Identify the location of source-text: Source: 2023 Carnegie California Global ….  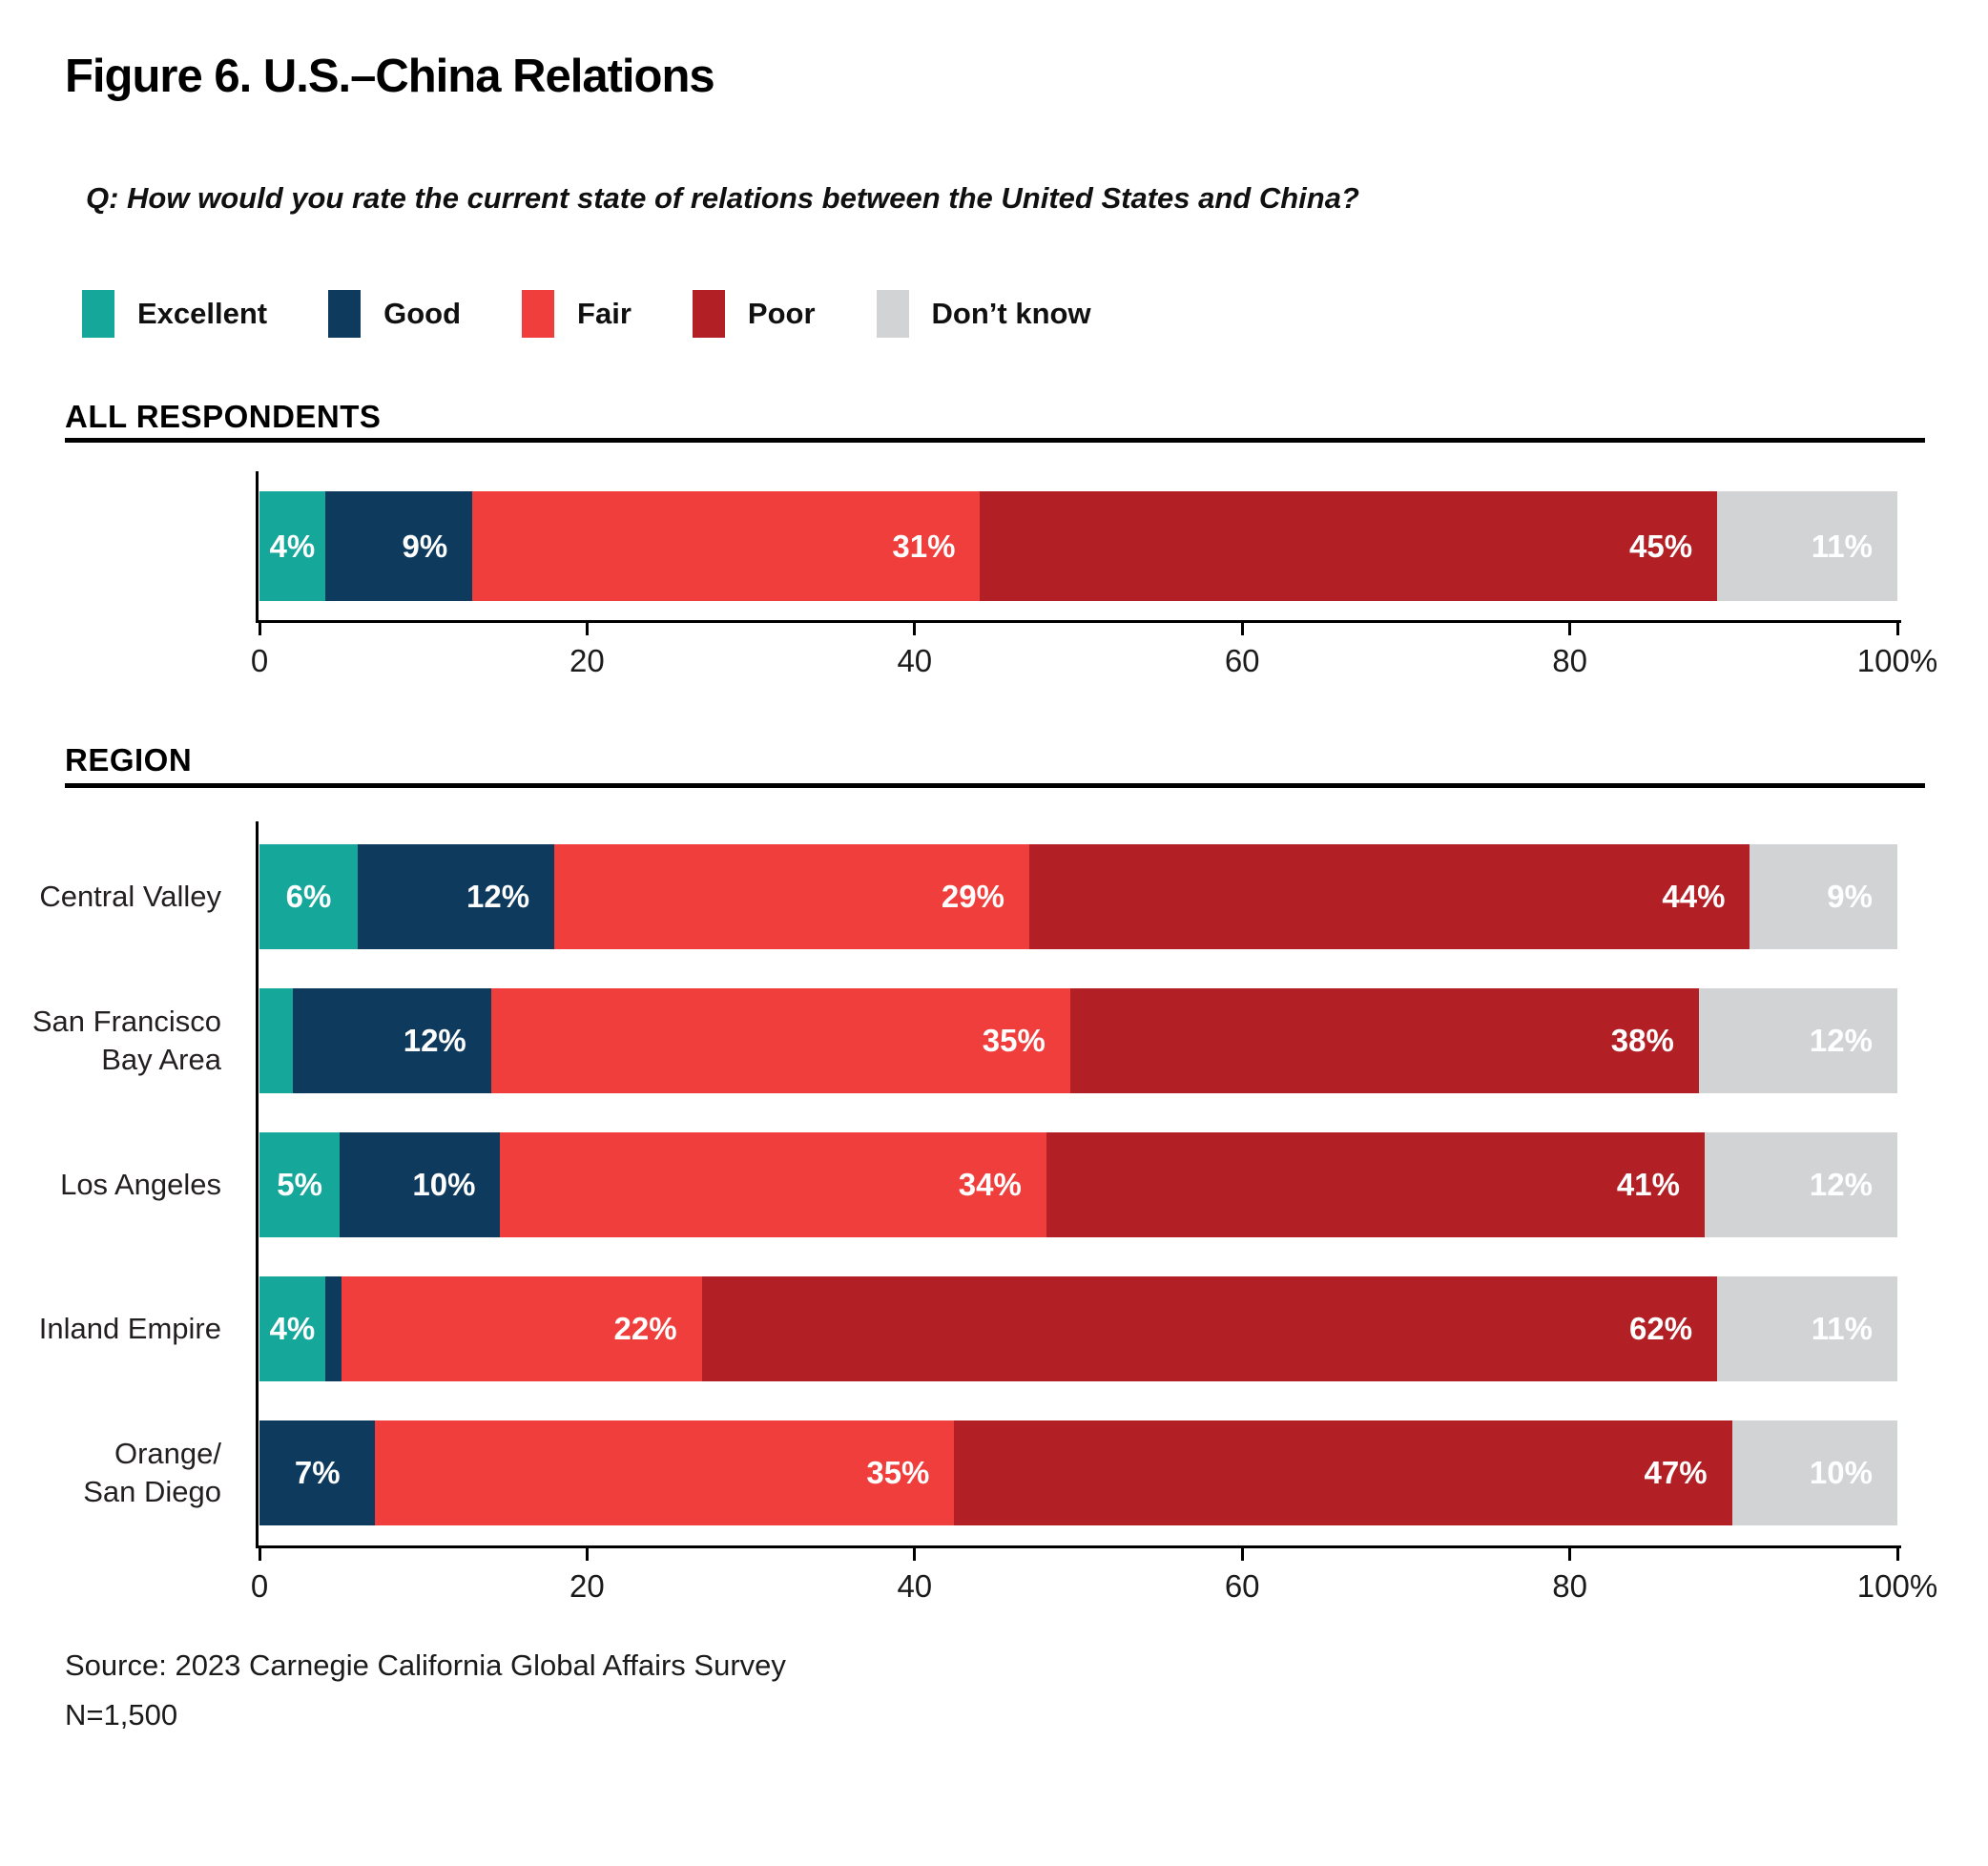
(426, 1665).